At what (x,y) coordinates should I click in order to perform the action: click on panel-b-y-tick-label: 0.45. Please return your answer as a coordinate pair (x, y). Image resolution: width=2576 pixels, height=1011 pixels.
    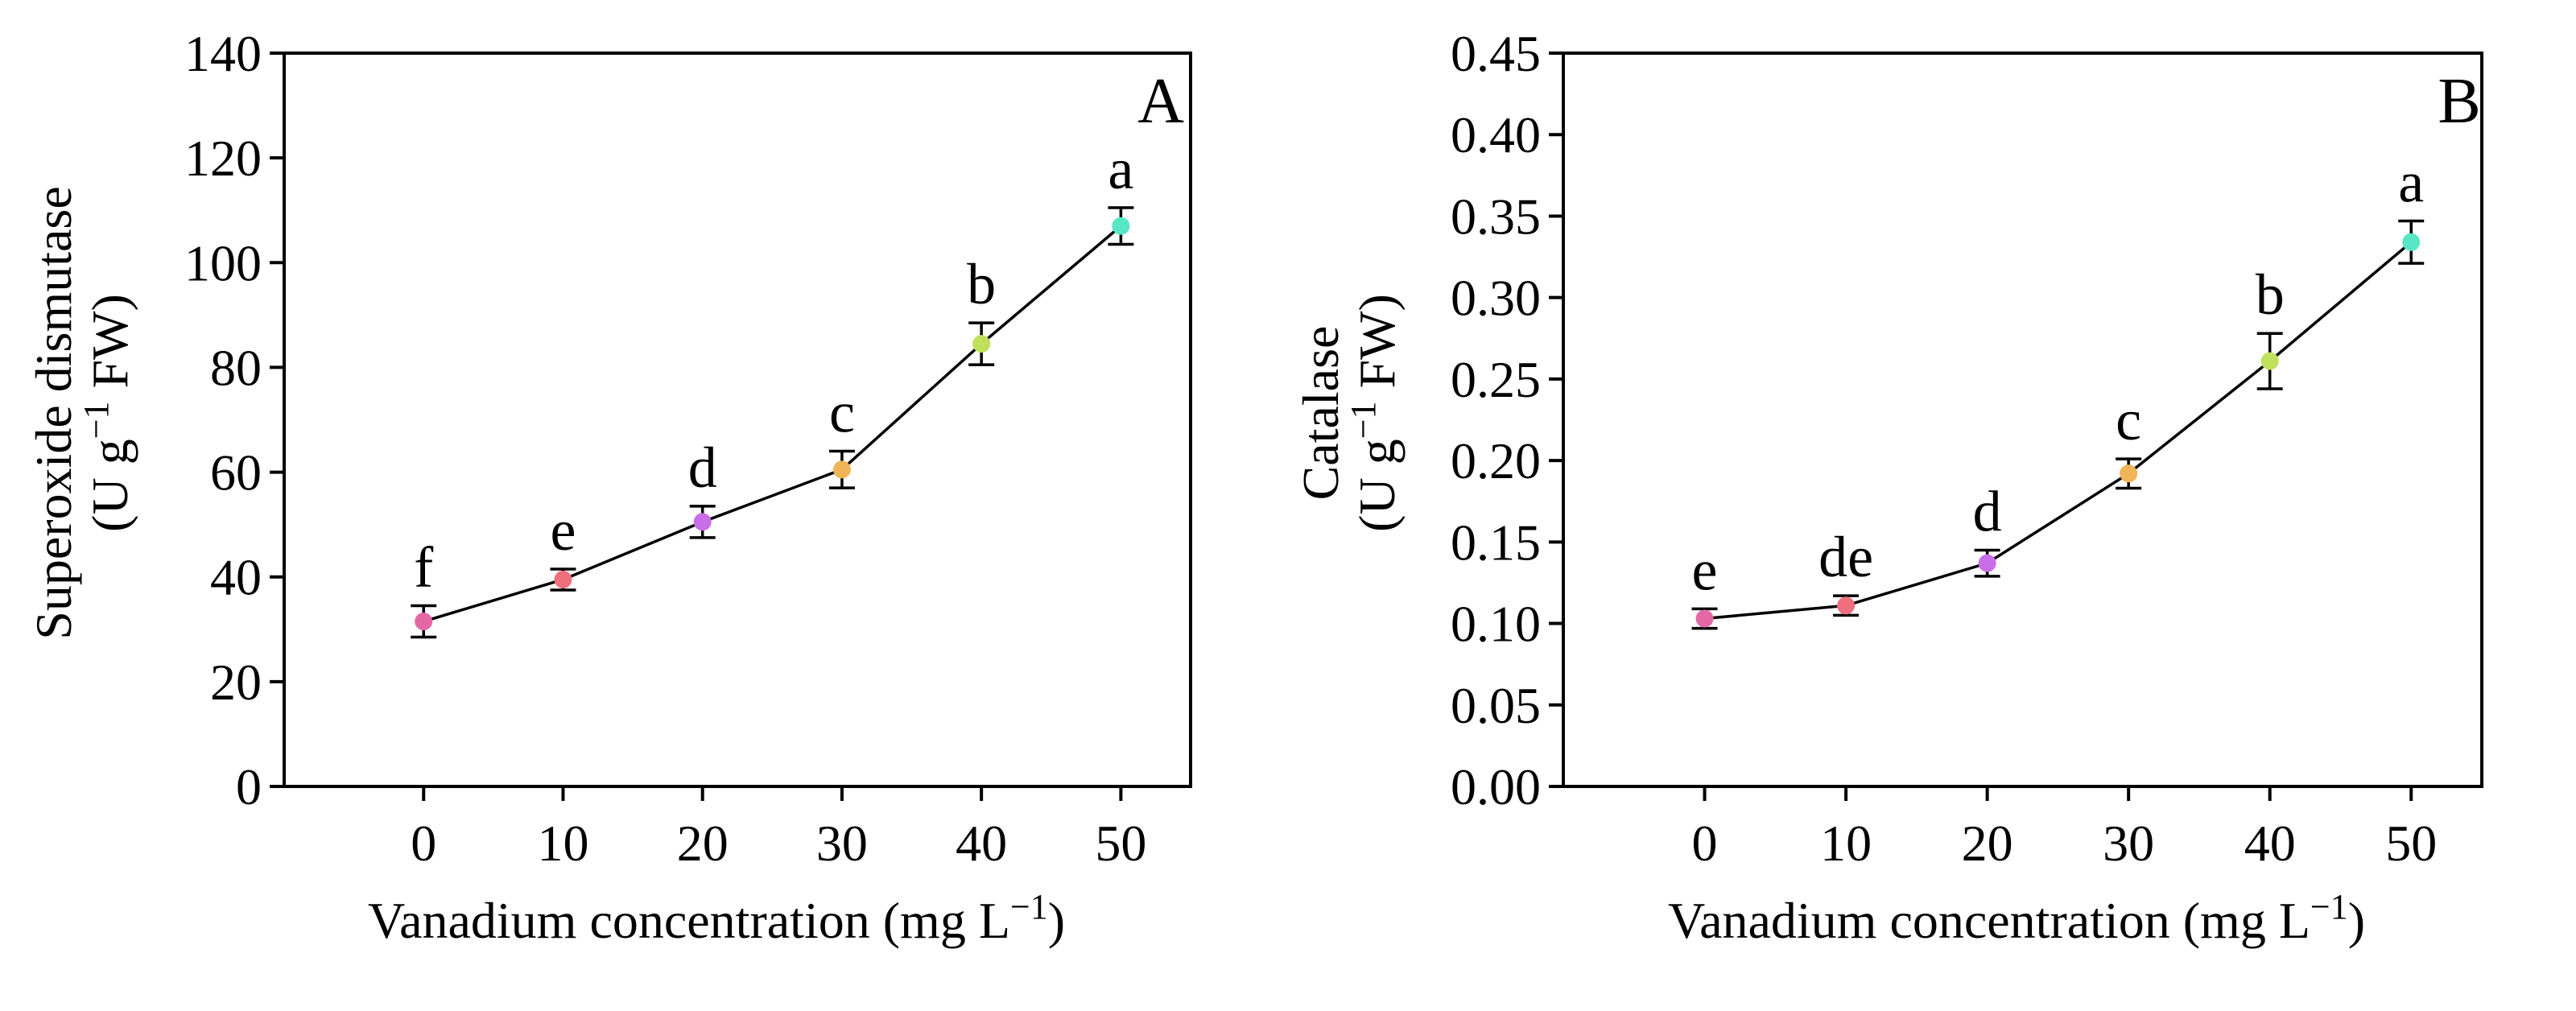
    Looking at the image, I should click on (1496, 53).